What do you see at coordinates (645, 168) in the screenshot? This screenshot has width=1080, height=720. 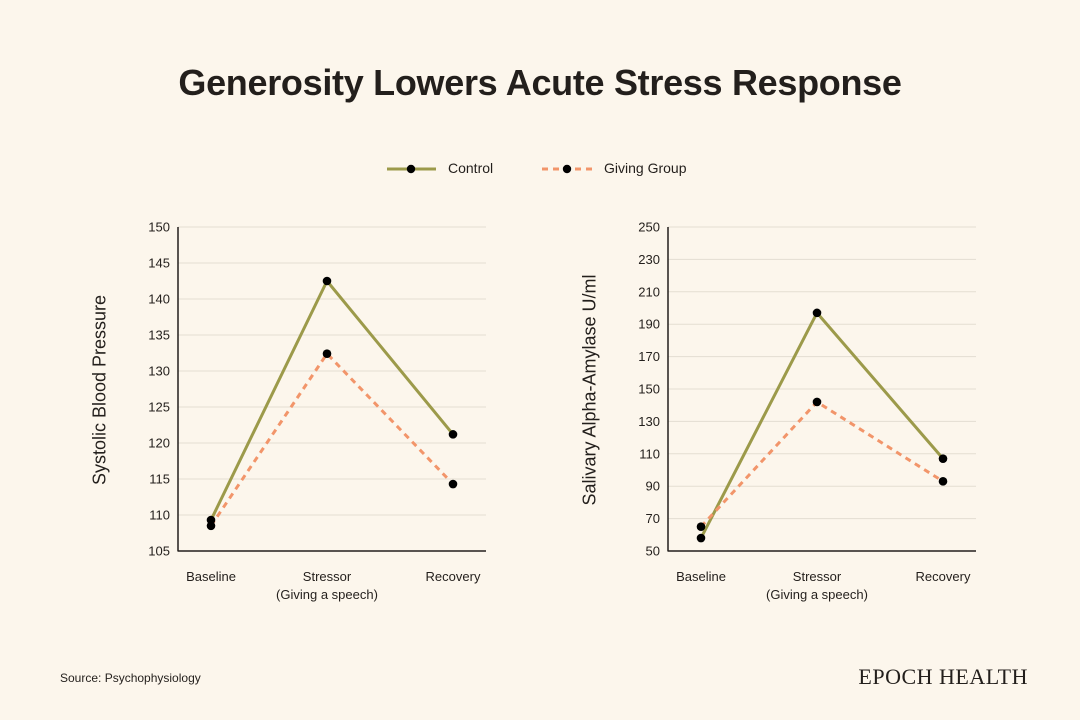 I see `legend-label-giving: Giving Group` at bounding box center [645, 168].